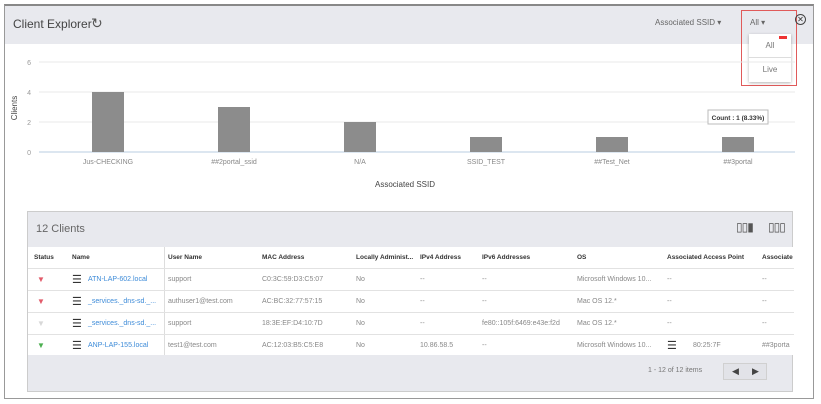 This screenshot has width=821, height=404. What do you see at coordinates (800, 19) in the screenshot?
I see `close-circle-icon: ✕` at bounding box center [800, 19].